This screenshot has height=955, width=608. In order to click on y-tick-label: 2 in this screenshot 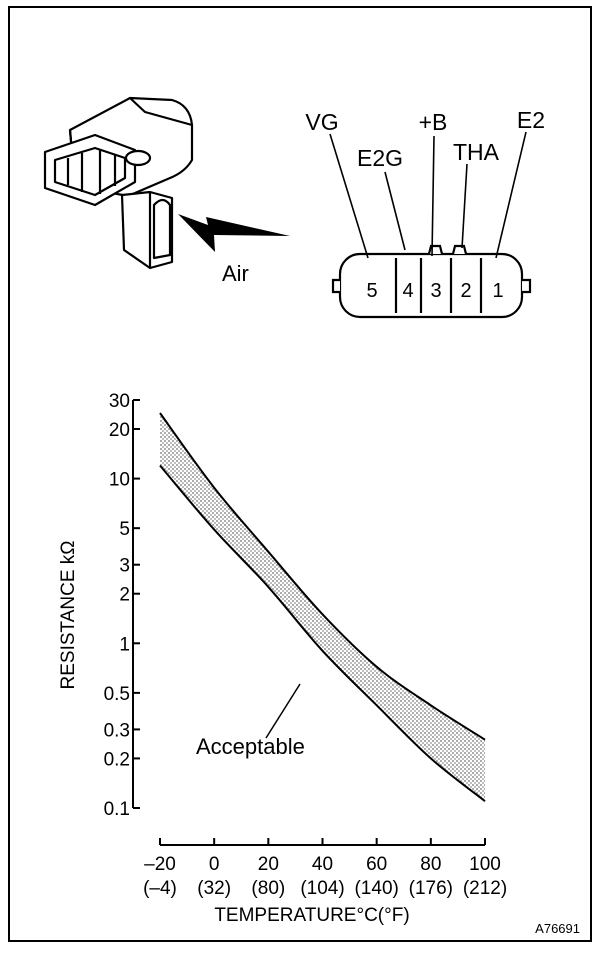, I will do `click(124, 595)`.